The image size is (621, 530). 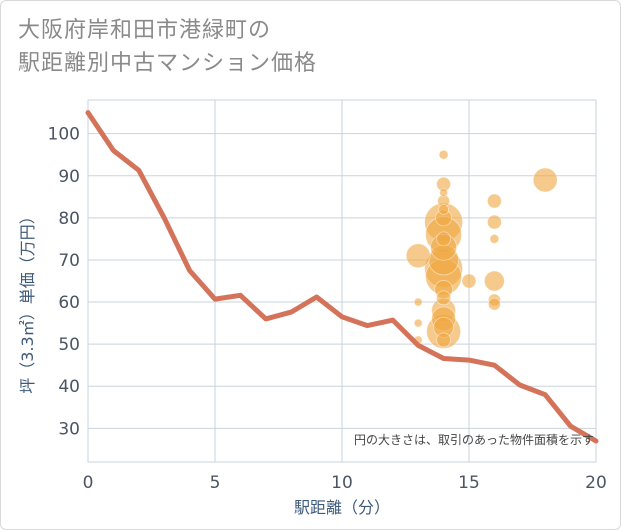 What do you see at coordinates (145, 30) in the screenshot?
I see `title-line-1: 大阪府岸和田市港緑町の` at bounding box center [145, 30].